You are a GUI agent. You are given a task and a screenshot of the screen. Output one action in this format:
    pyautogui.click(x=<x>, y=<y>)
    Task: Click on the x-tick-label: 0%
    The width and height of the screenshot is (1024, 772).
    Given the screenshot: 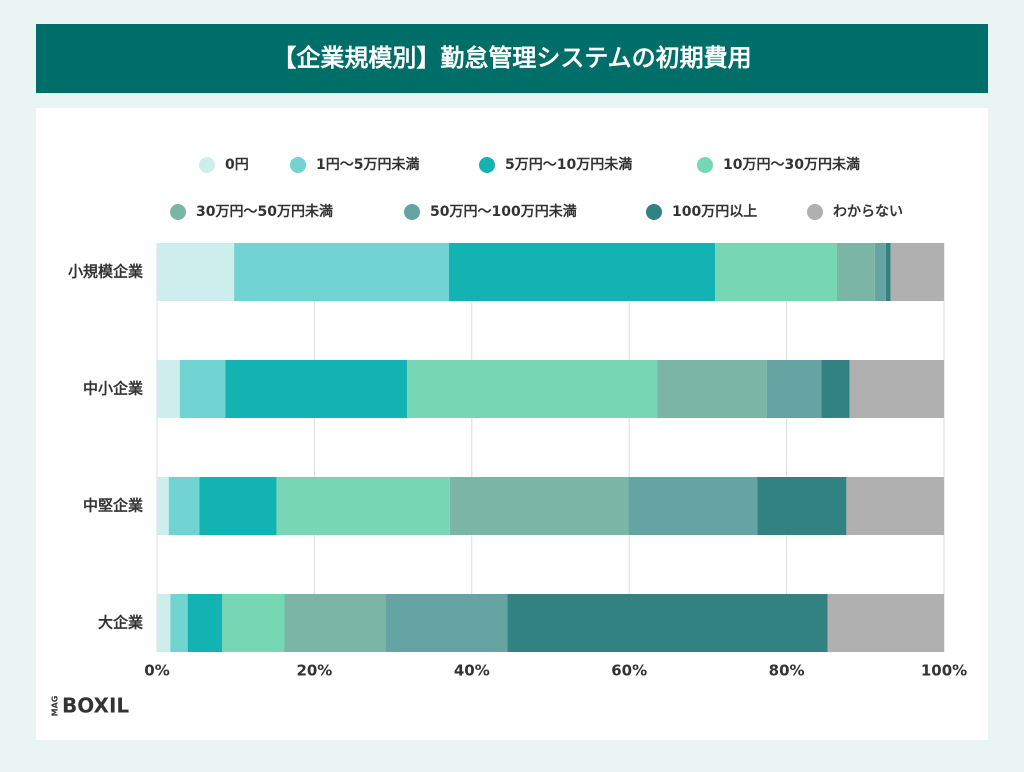 What is the action you would take?
    pyautogui.click(x=156, y=671)
    